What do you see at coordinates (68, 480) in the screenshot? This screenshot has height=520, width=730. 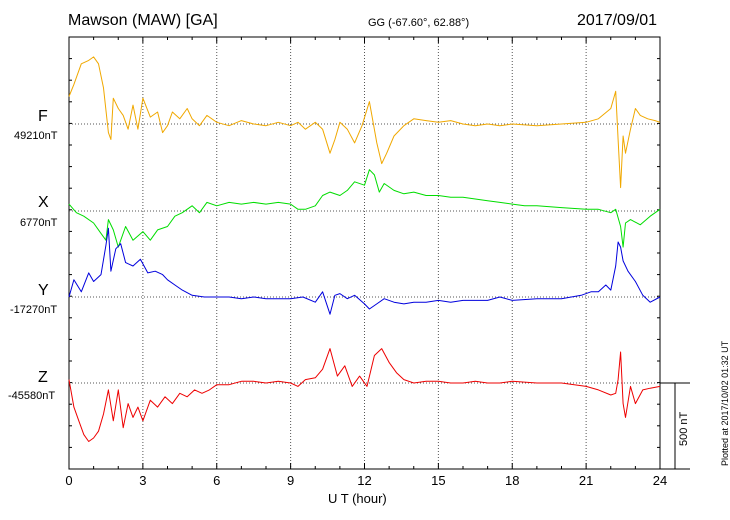 I see `x-tick-label-0: 0` at bounding box center [68, 480].